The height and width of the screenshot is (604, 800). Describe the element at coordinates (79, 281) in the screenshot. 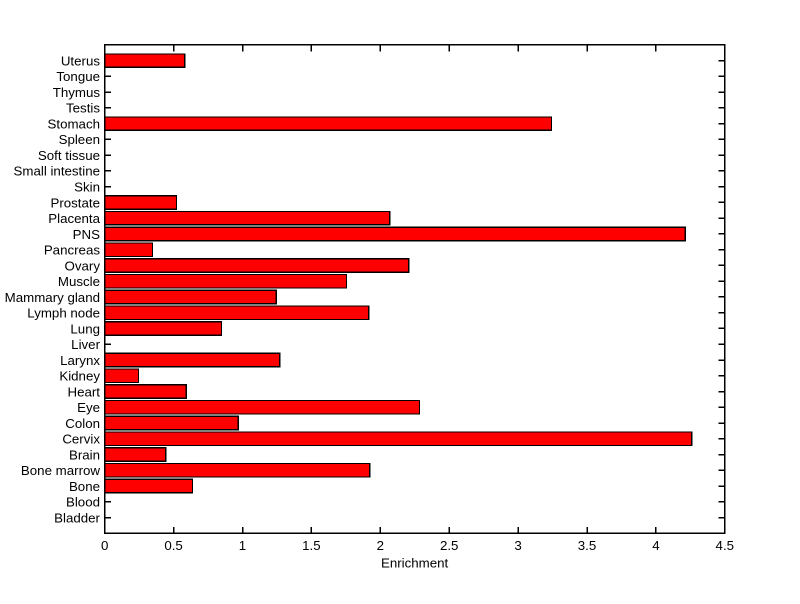

I see `svg-text: Muscle` at that location.